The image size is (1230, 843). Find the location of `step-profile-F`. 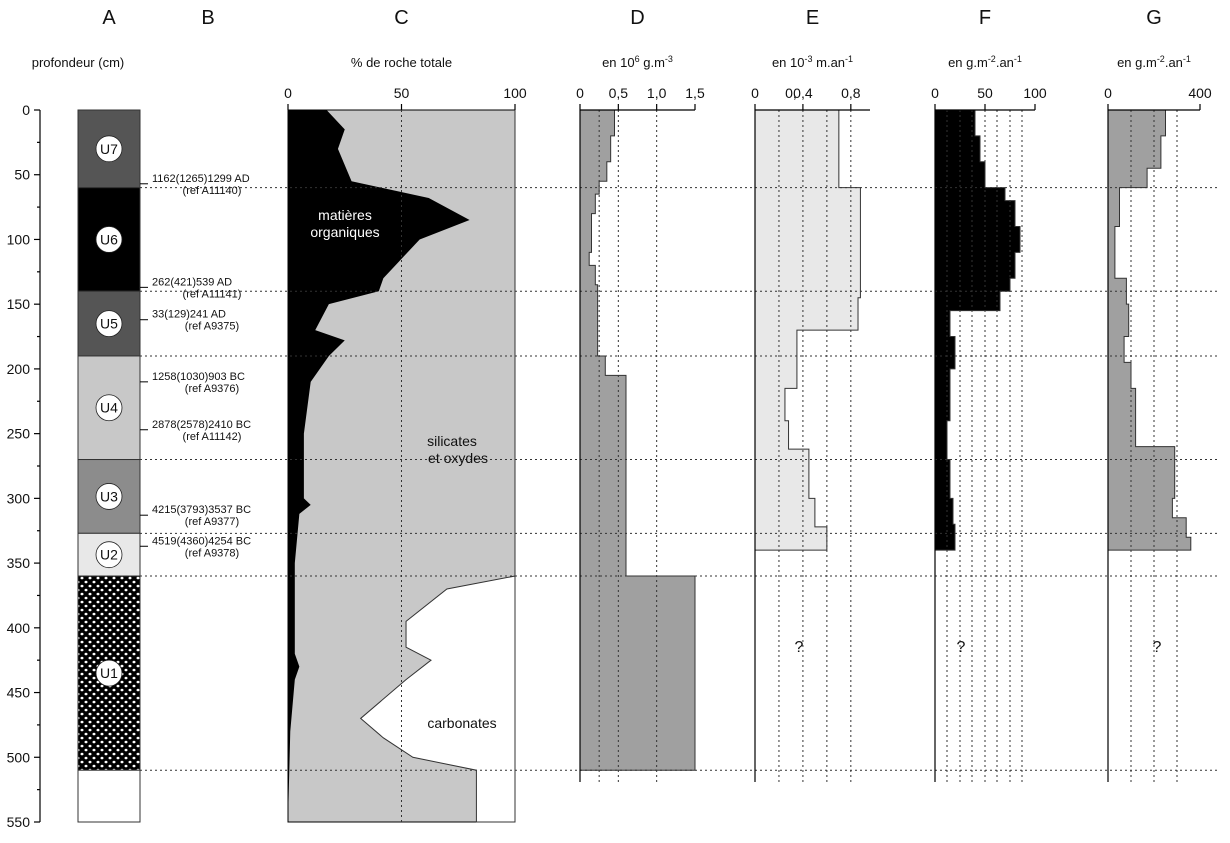

step-profile-F is located at coordinates (977, 330).